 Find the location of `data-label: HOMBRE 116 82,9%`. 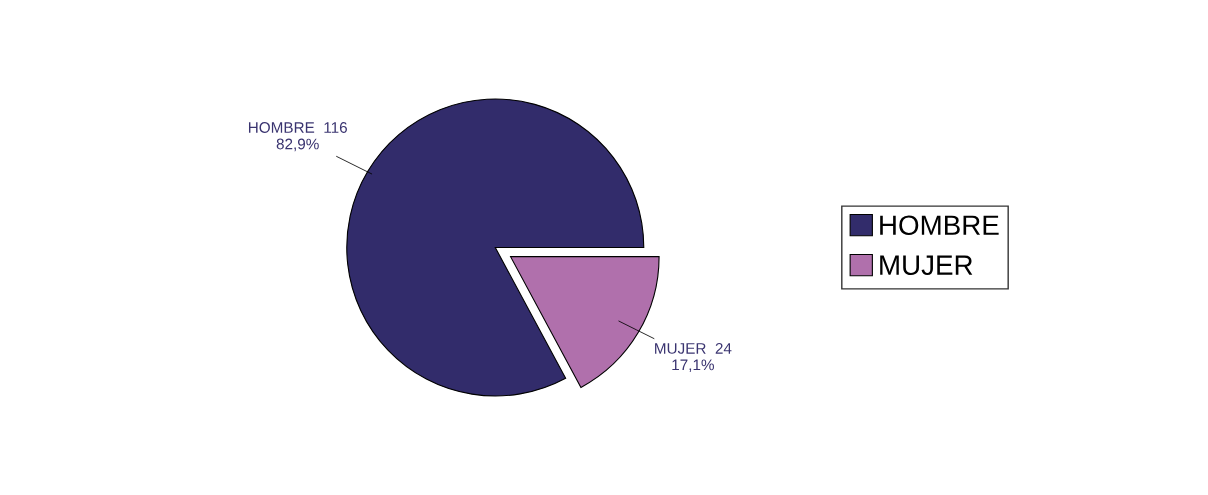

data-label: HOMBRE 116 82,9% is located at coordinates (297, 137).